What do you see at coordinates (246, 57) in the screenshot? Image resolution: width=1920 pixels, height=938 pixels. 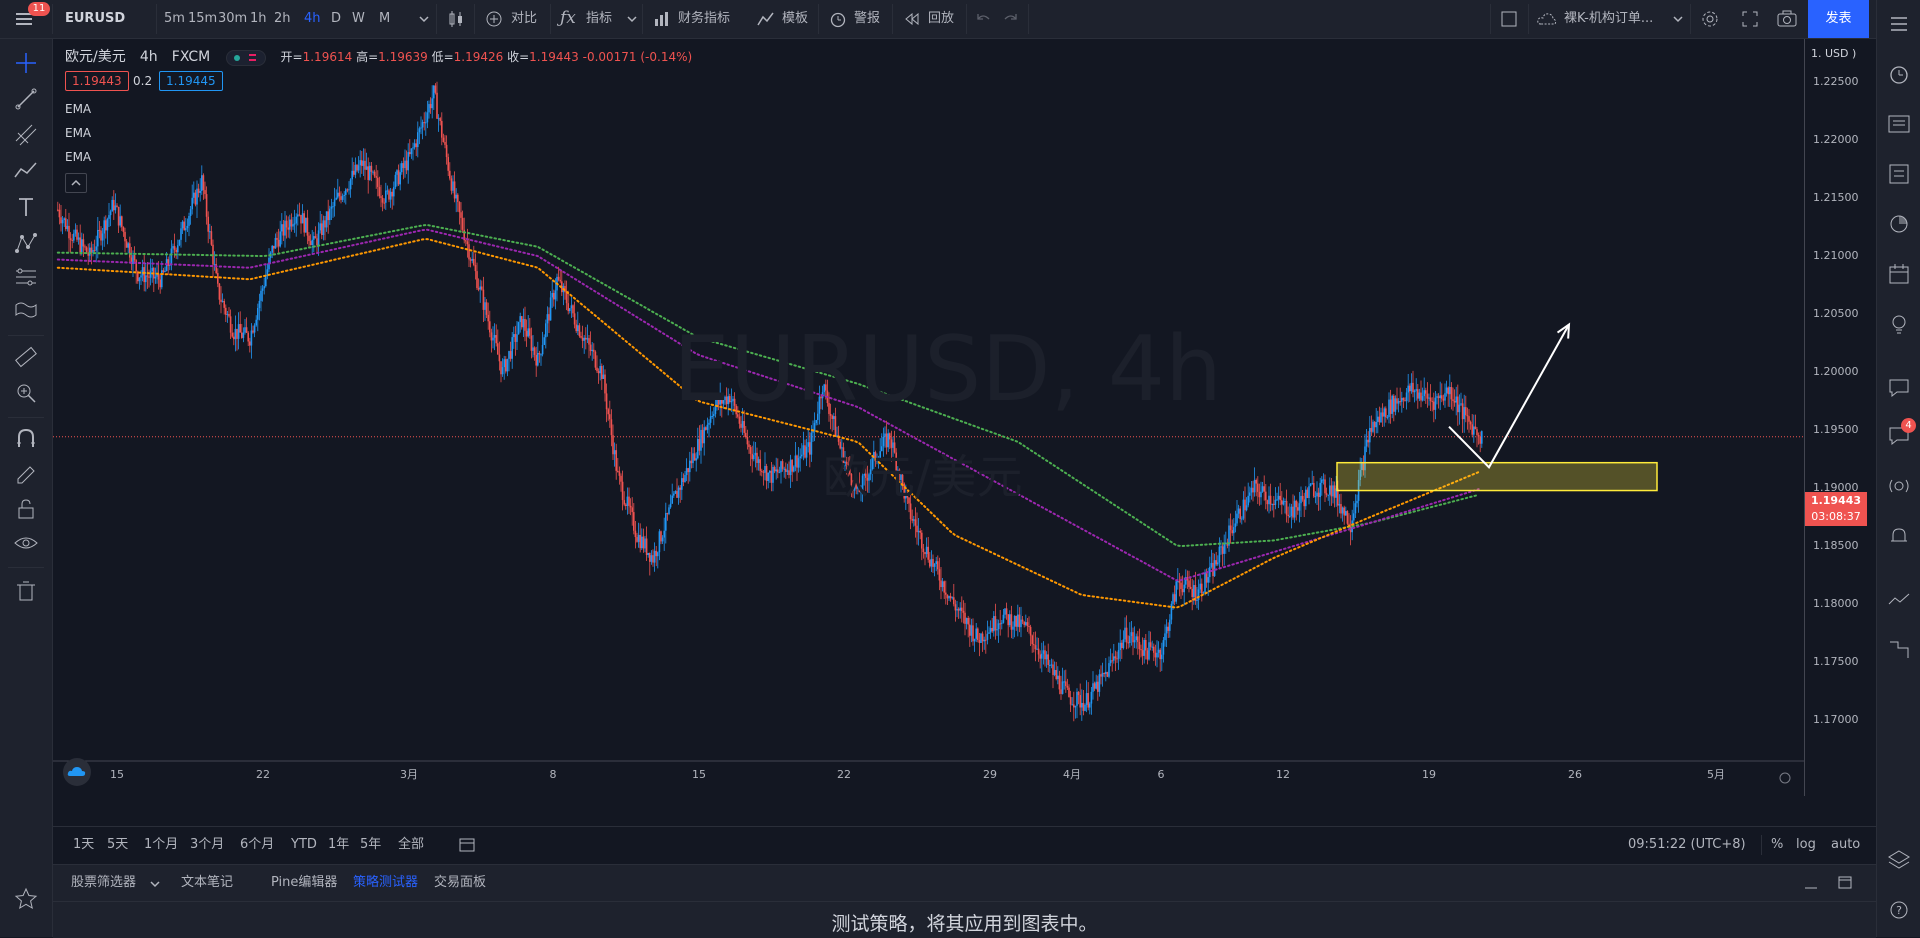 I see `market-status-toggle` at bounding box center [246, 57].